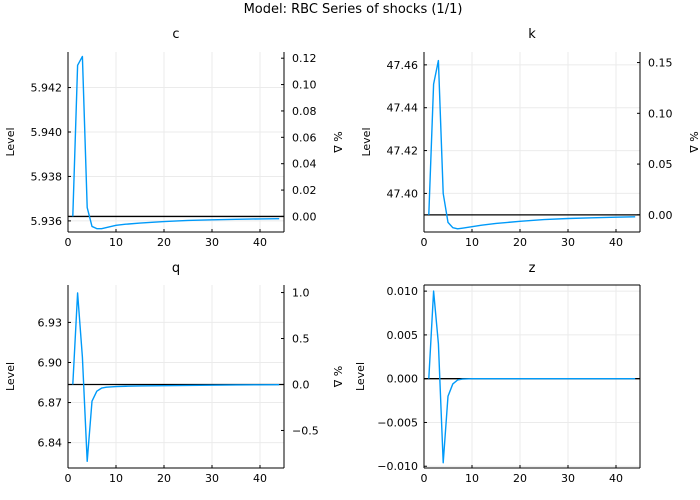 Image resolution: width=700 pixels, height=500 pixels. Describe the element at coordinates (304, 137) in the screenshot. I see `y-tick-label-right: 0.06` at that location.